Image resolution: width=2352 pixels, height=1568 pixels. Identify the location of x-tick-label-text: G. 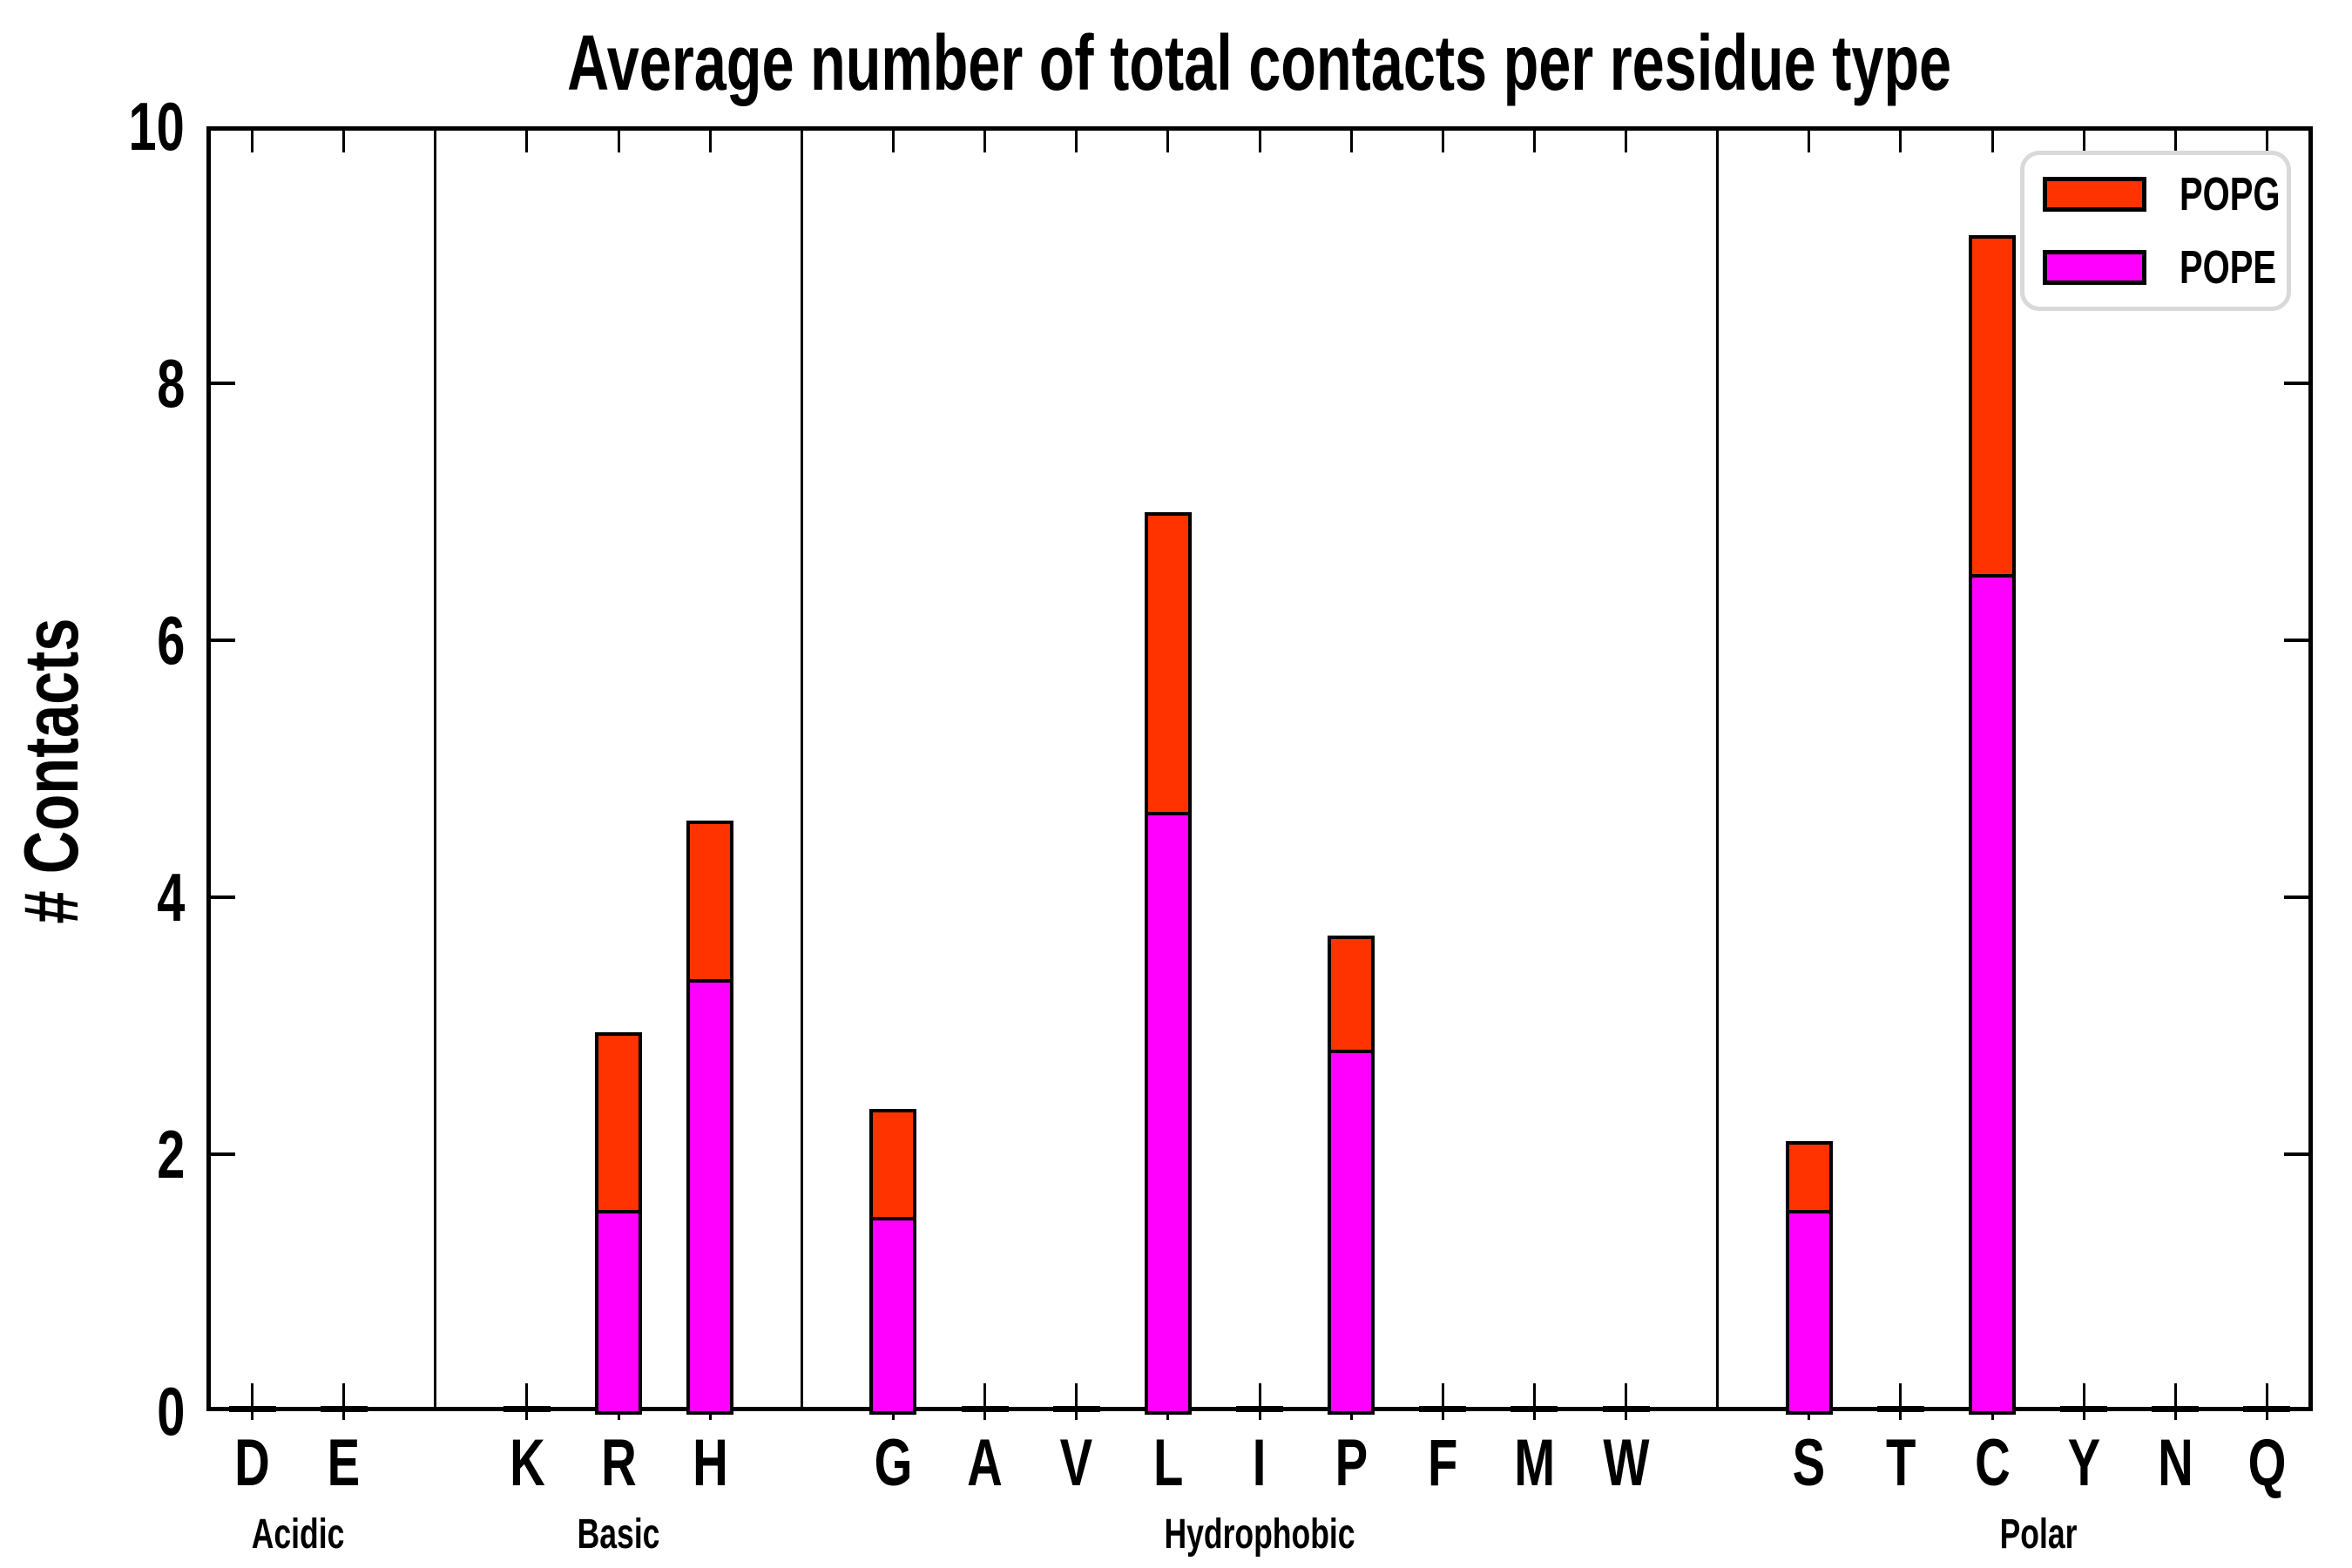
(894, 1463).